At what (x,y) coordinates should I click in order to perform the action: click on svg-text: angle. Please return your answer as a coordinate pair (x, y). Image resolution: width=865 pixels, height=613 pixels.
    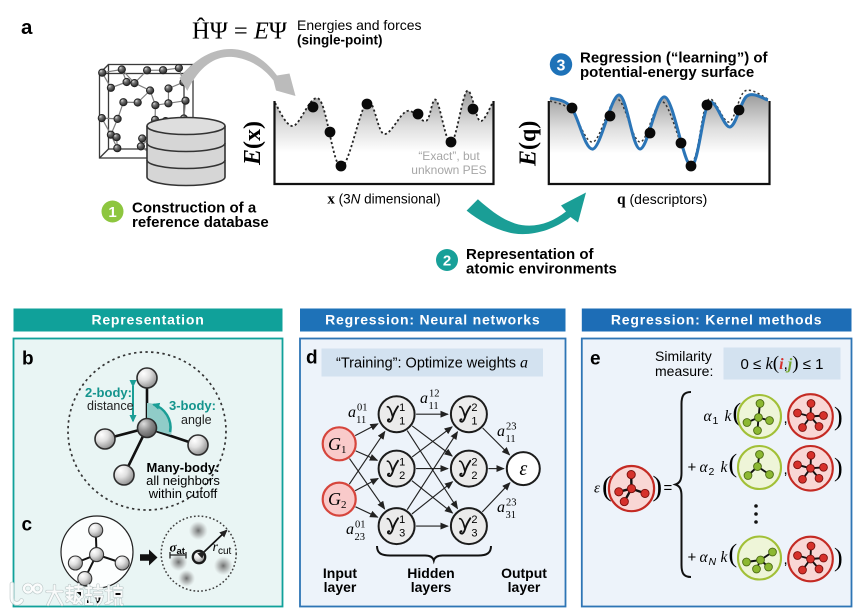
    Looking at the image, I should click on (196, 420).